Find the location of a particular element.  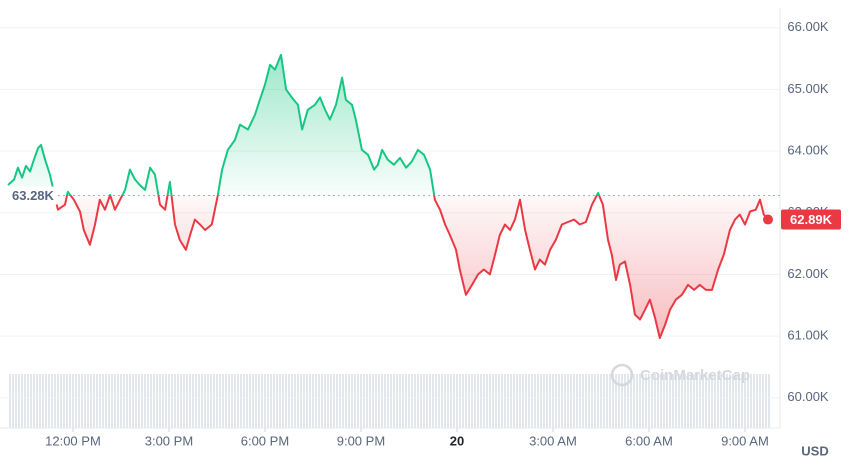

watermark: CoinMarketCap is located at coordinates (680, 375).